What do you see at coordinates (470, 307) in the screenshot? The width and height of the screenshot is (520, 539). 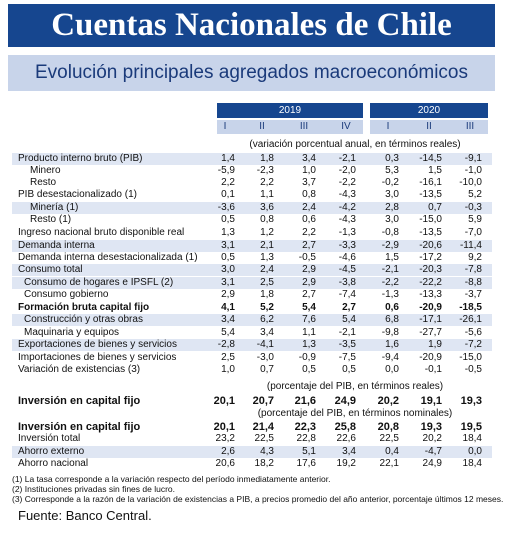 I see `table-cell: -18,5` at bounding box center [470, 307].